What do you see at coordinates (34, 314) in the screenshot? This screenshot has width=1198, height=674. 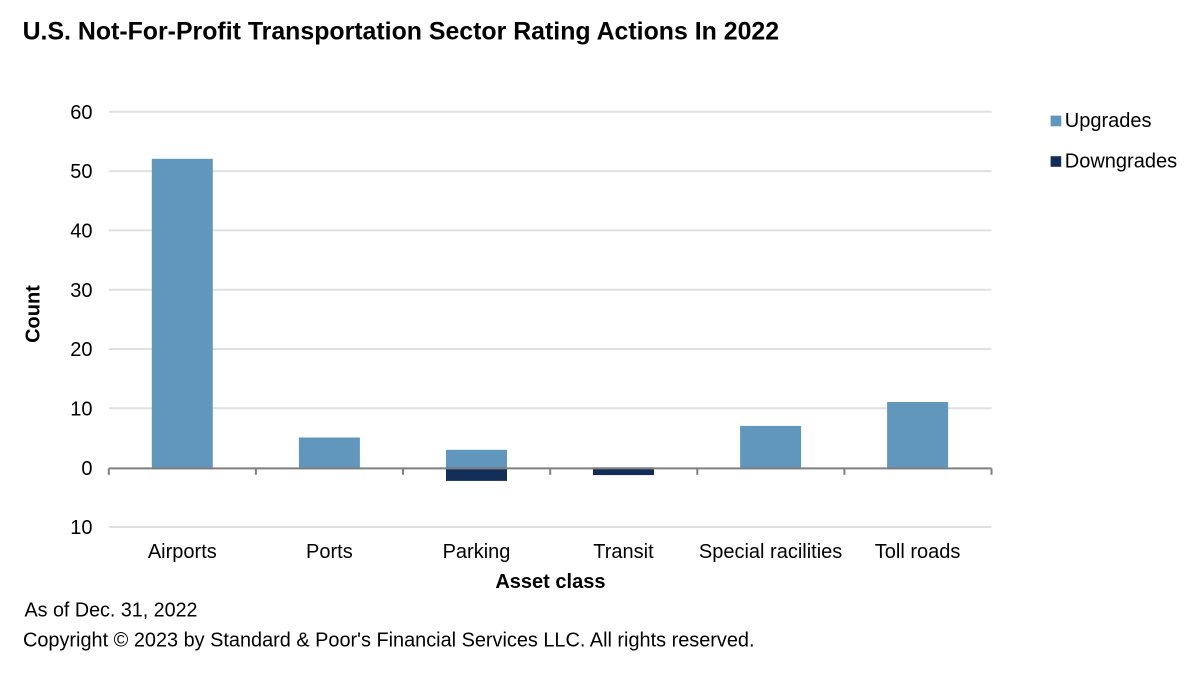 I see `svg-text: Count` at bounding box center [34, 314].